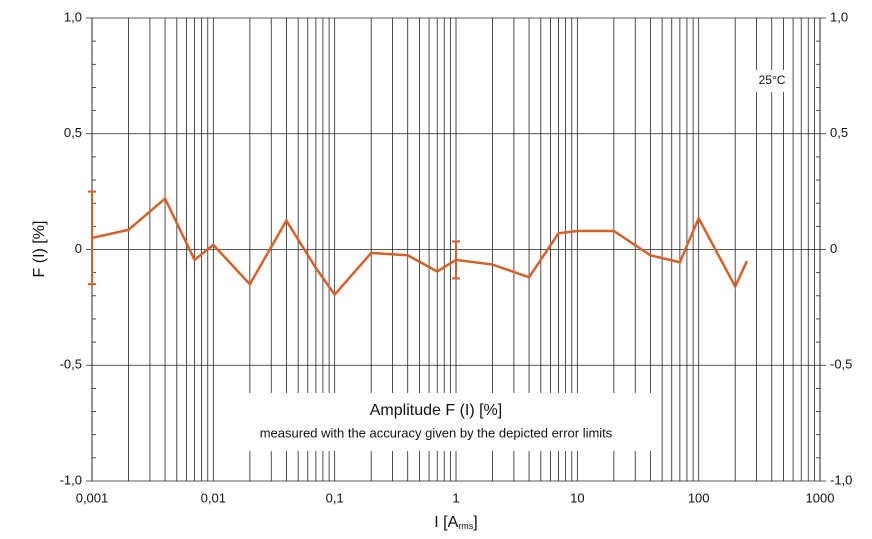 Image resolution: width=872 pixels, height=539 pixels. I want to click on y-axis-label: F (I) [%], so click(39, 249).